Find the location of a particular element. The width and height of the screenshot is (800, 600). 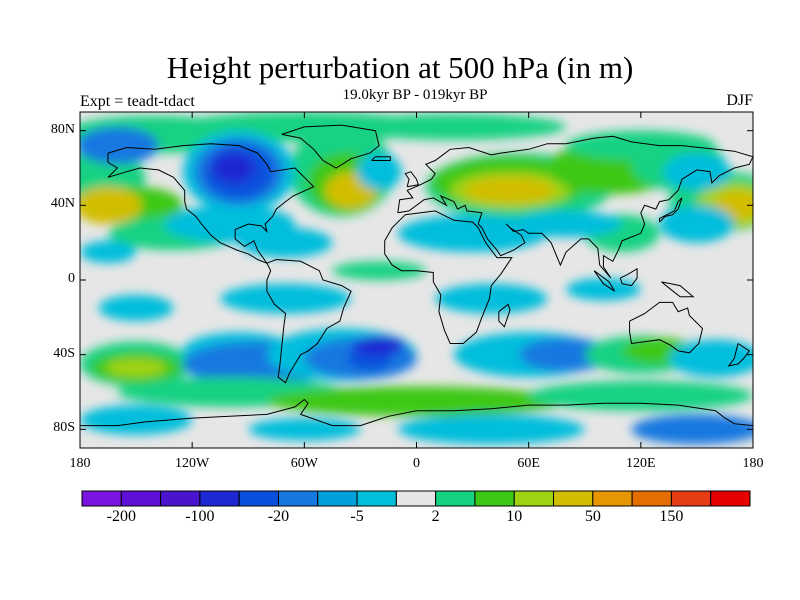

colorbar-label: 50 is located at coordinates (592, 516).